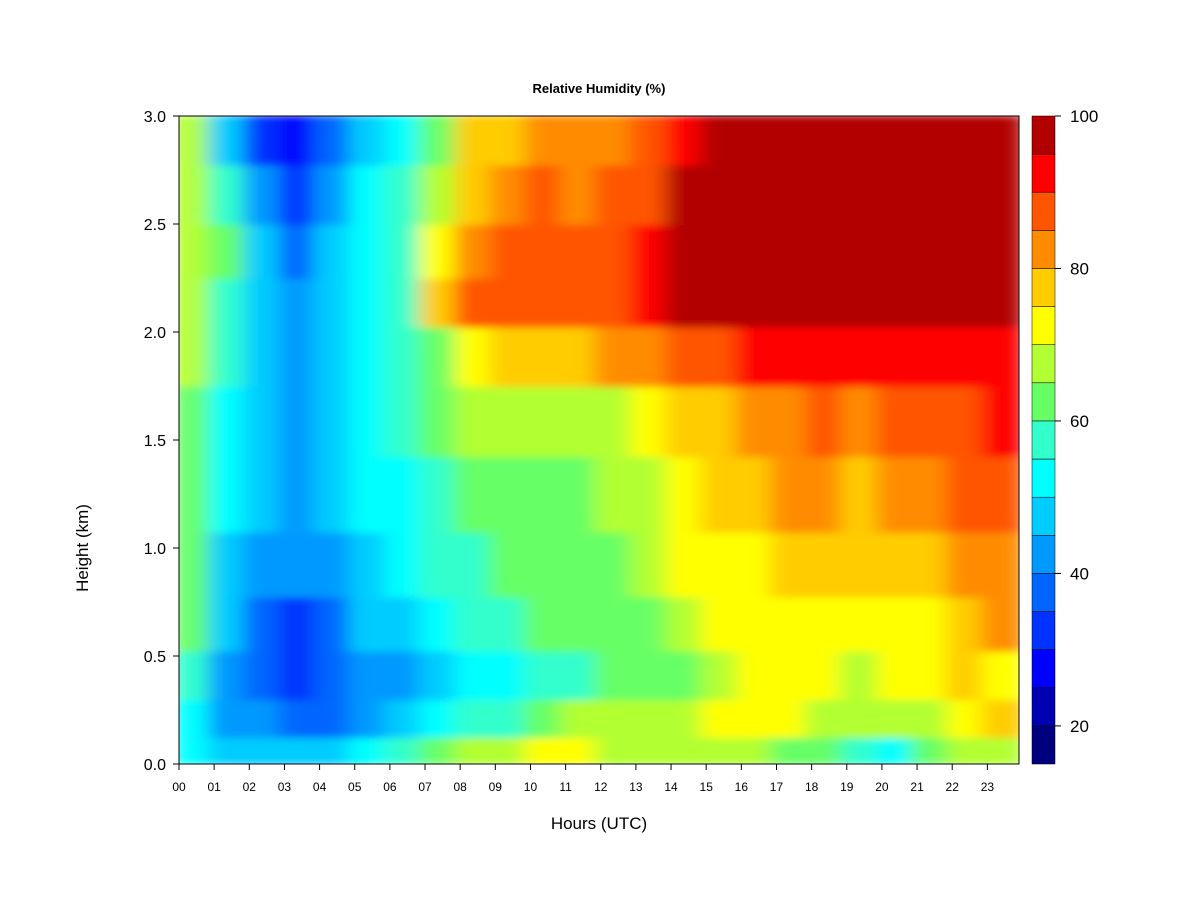 This screenshot has height=900, width=1200. I want to click on x-tick-label: 20, so click(882, 787).